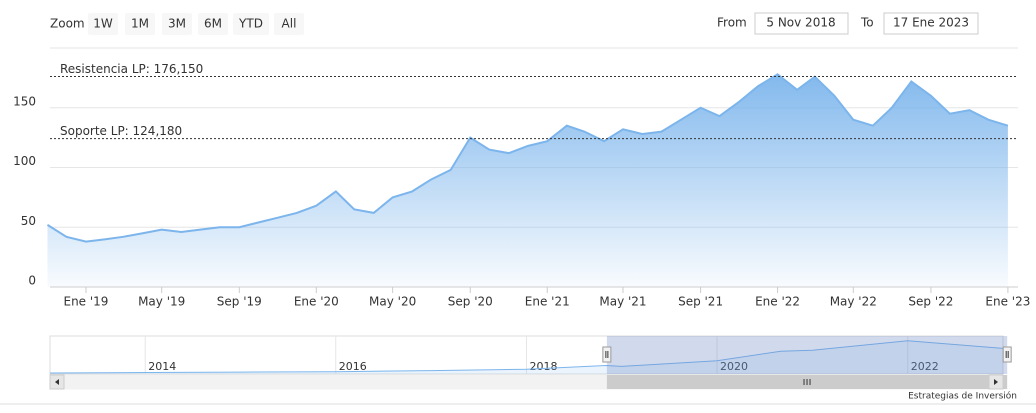 The width and height of the screenshot is (1036, 413). What do you see at coordinates (732, 23) in the screenshot?
I see `from-label: From` at bounding box center [732, 23].